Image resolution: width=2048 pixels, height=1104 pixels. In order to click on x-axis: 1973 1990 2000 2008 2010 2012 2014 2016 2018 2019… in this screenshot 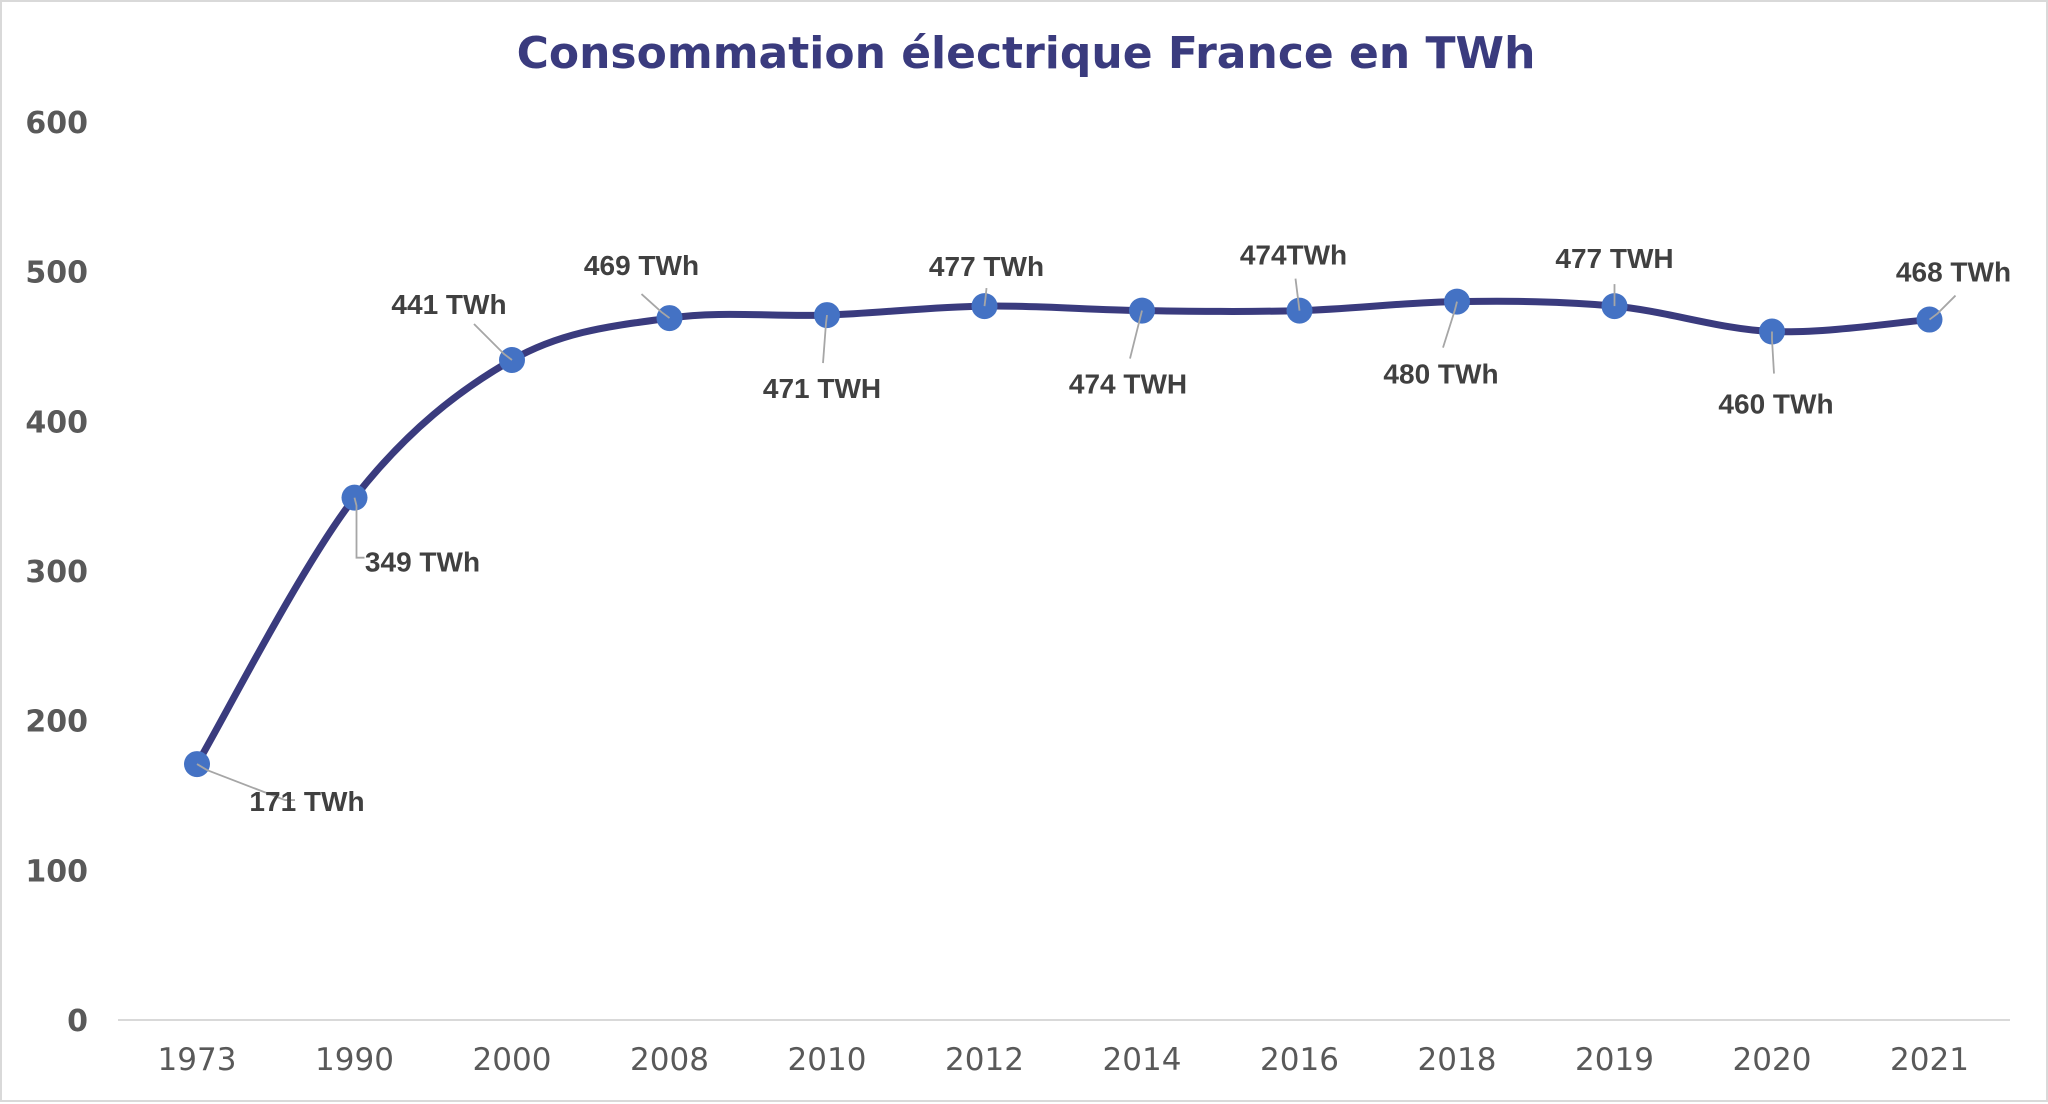, I will do `click(1063, 1060)`.